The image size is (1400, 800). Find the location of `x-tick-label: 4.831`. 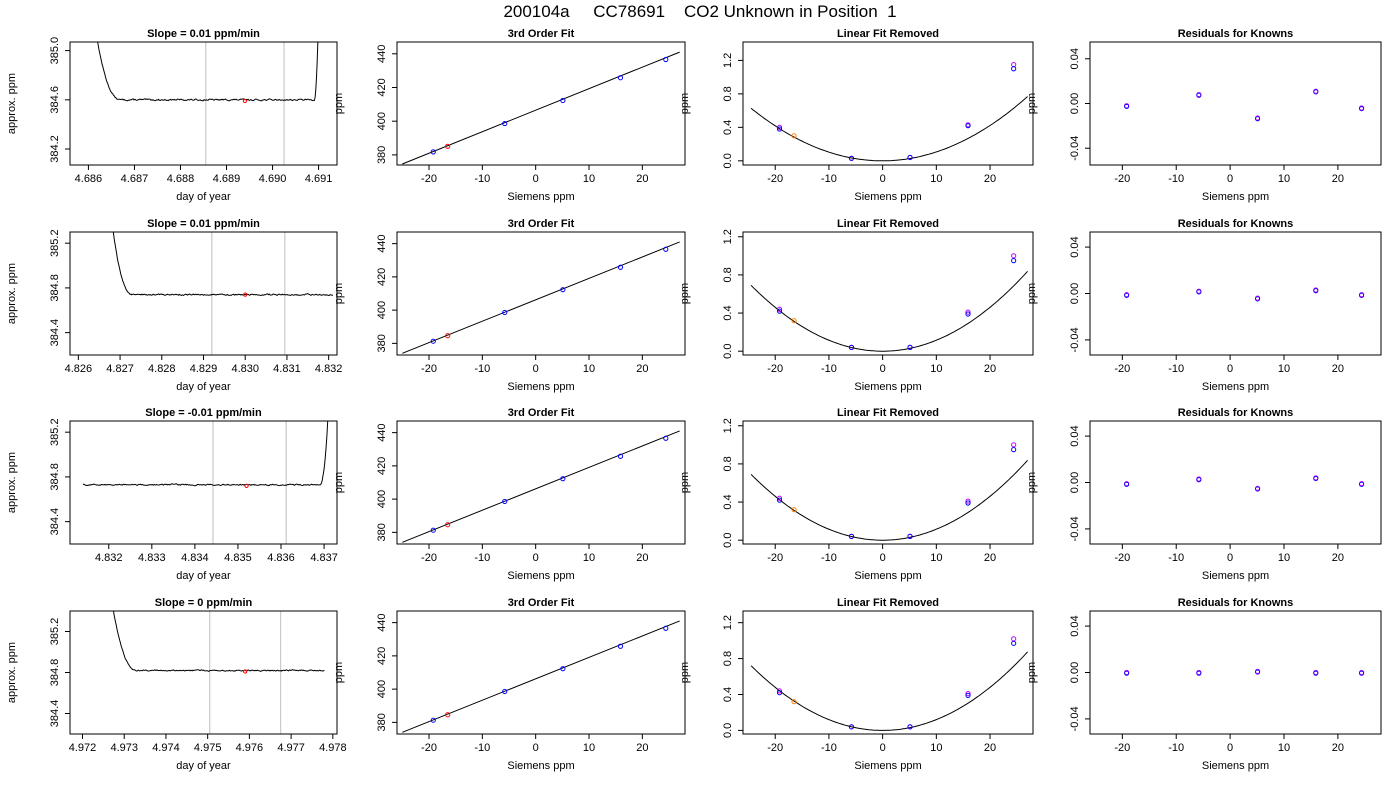

x-tick-label: 4.831 is located at coordinates (287, 369).